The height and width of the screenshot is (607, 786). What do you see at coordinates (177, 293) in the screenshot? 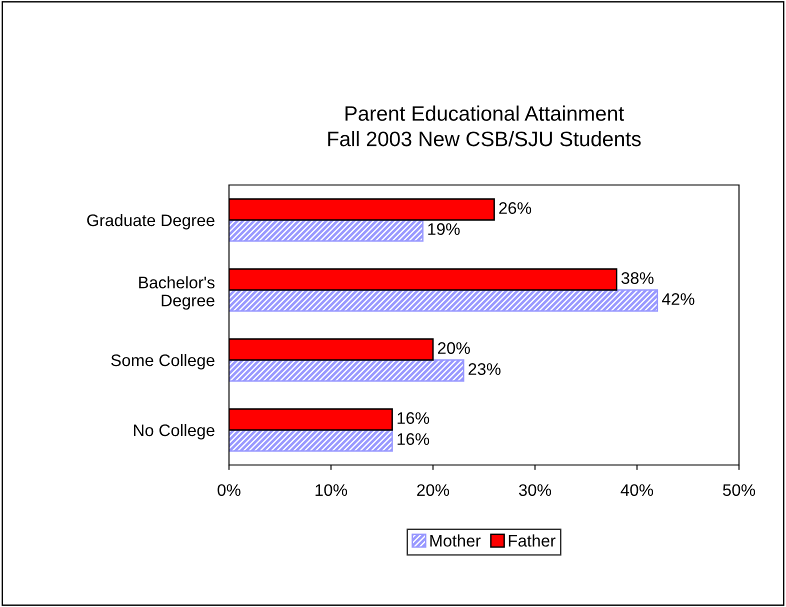
I see `y-tick-label: Bachelor's Degree` at bounding box center [177, 293].